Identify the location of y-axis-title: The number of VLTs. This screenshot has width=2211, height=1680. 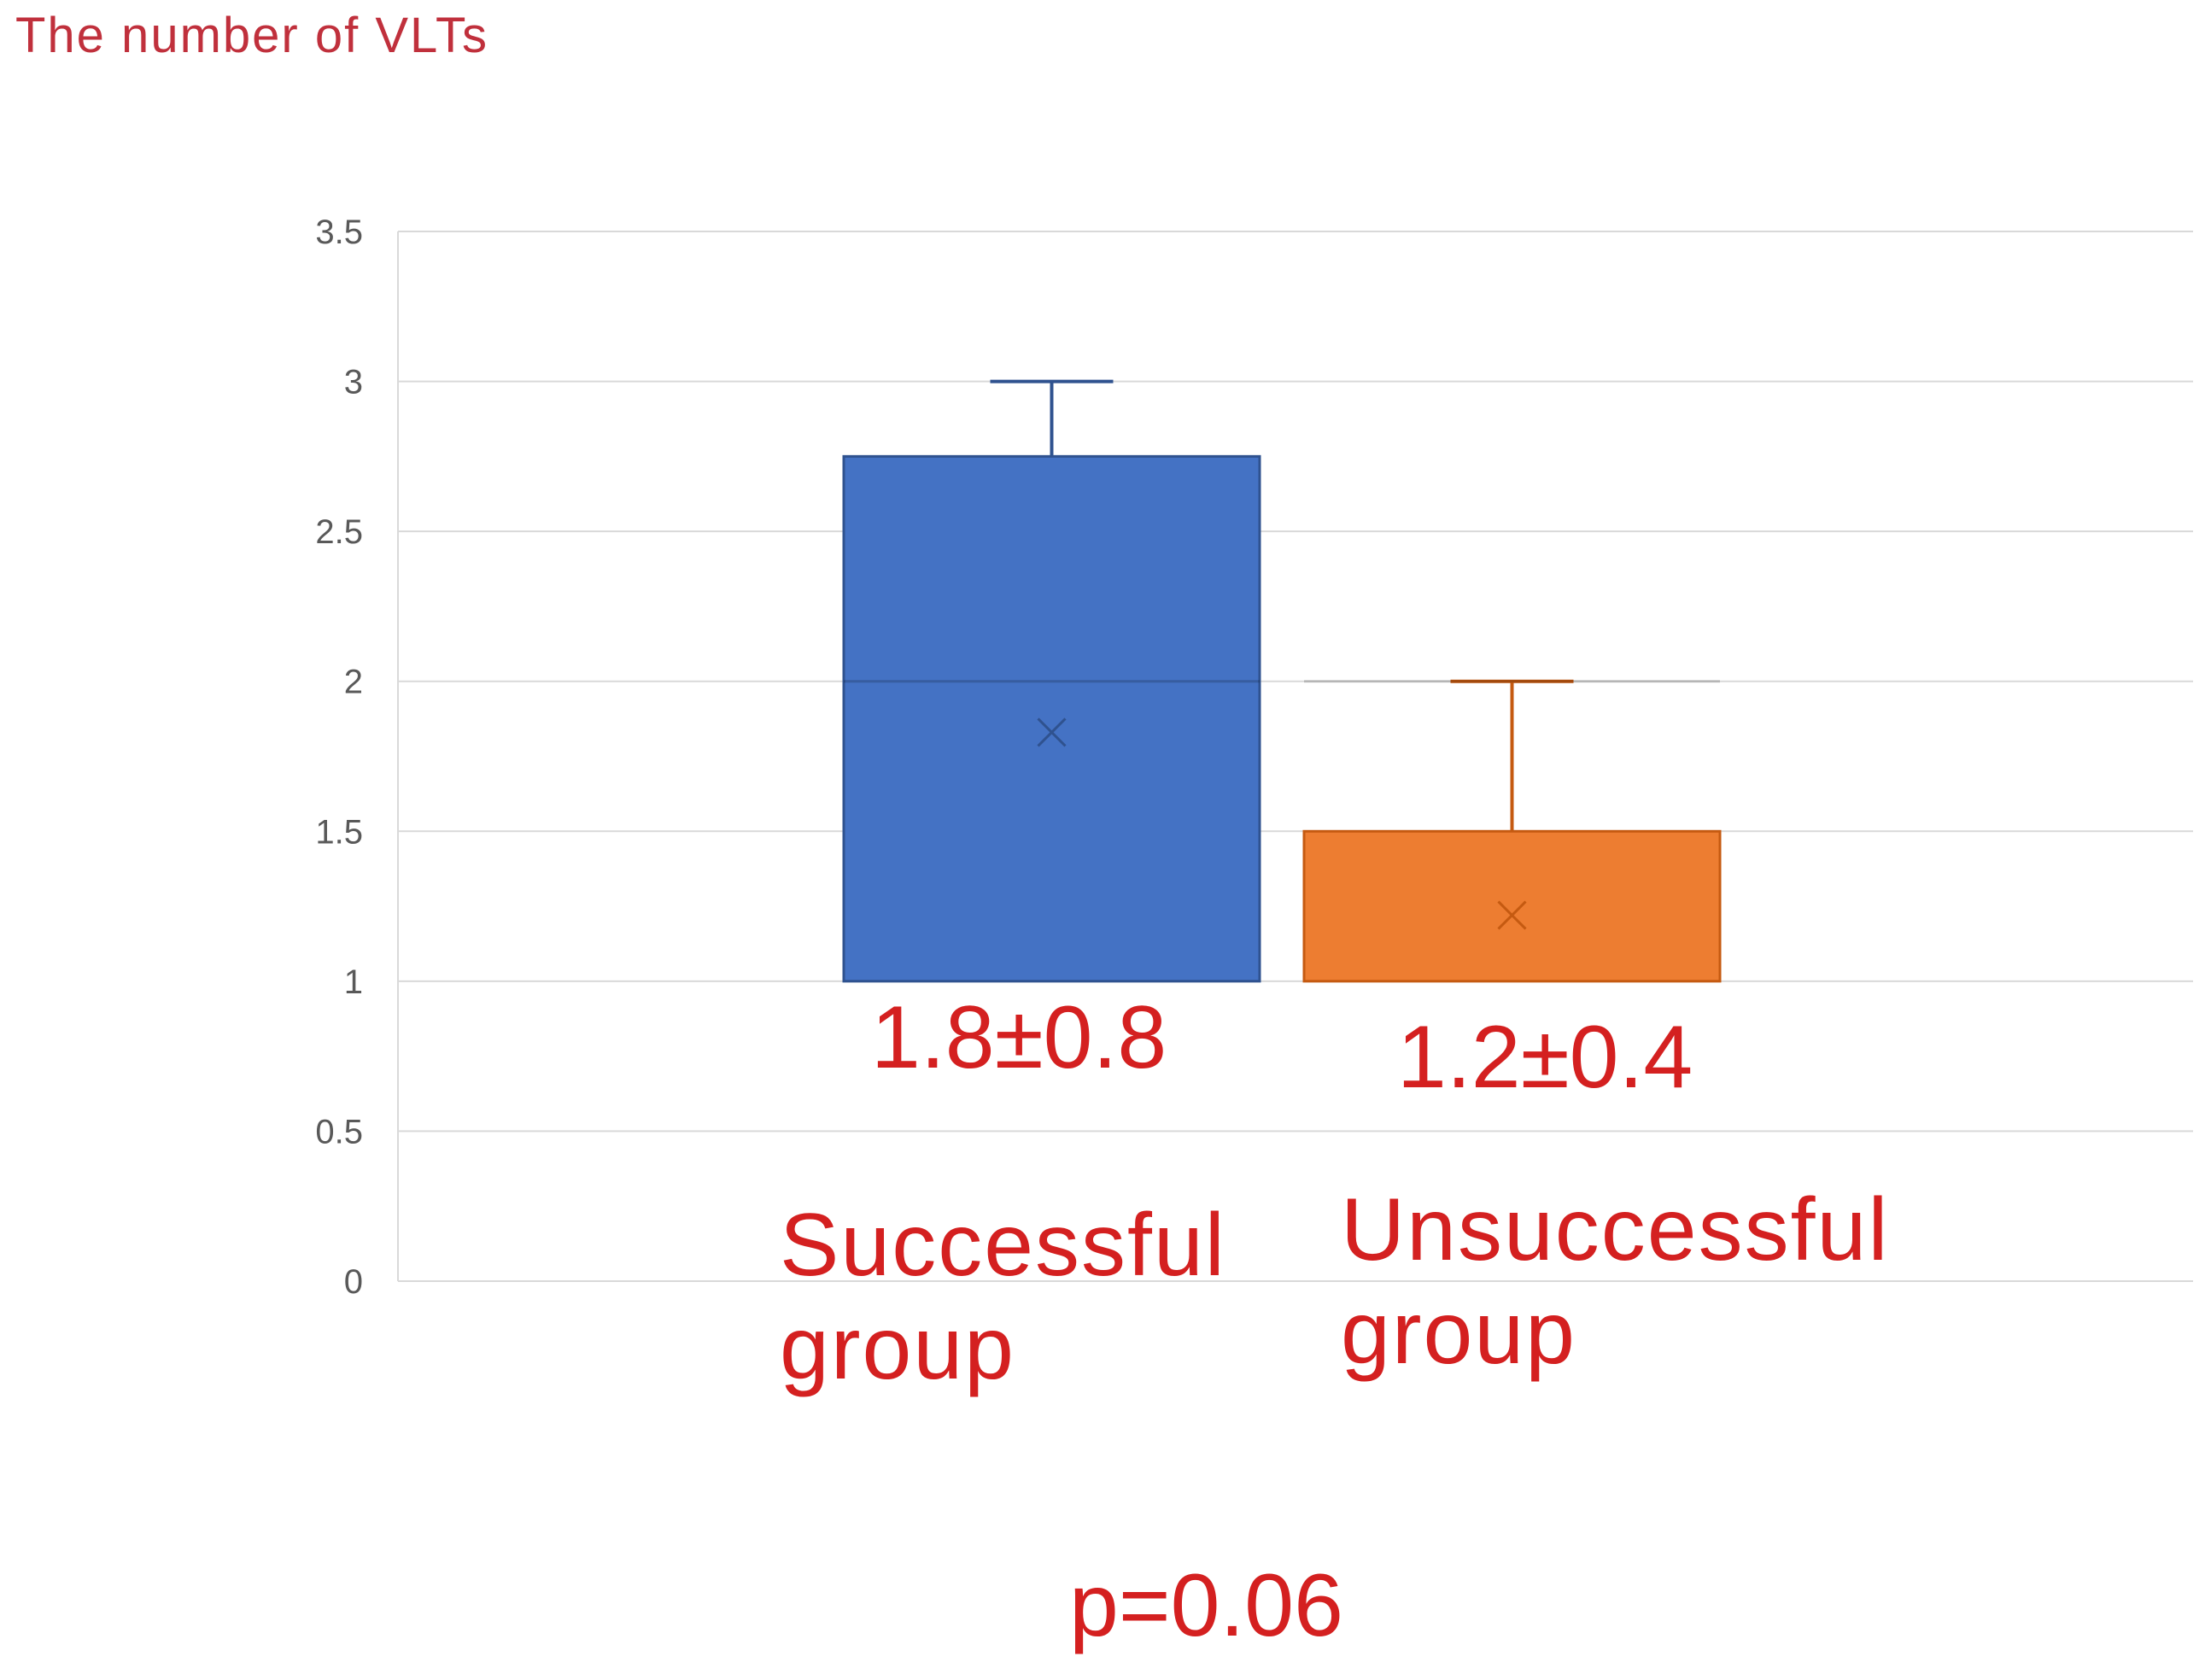
(252, 36).